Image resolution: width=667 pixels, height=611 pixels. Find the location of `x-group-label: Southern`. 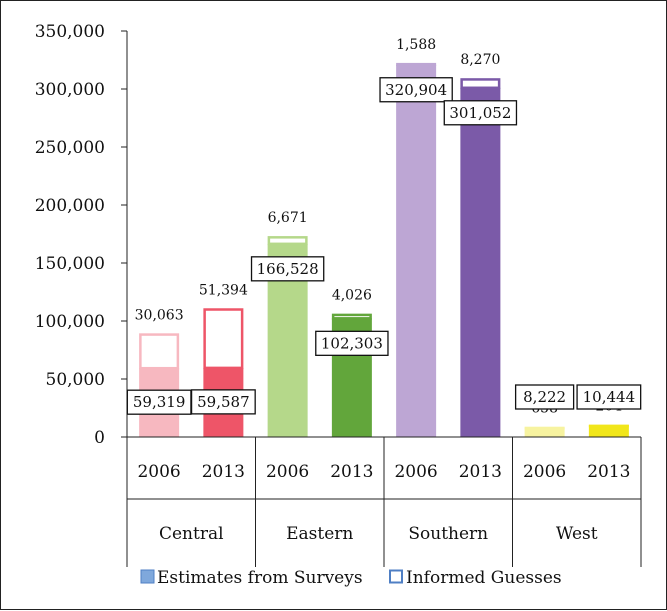

x-group-label: Southern is located at coordinates (448, 534).